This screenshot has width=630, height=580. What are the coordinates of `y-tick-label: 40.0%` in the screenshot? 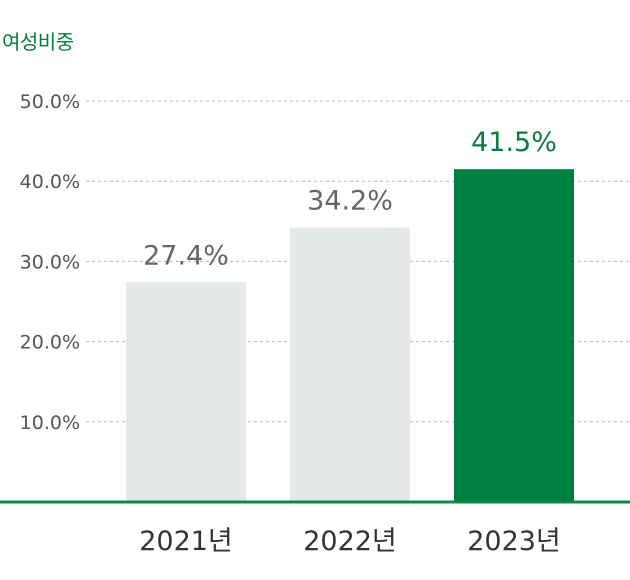 It's located at (50, 182).